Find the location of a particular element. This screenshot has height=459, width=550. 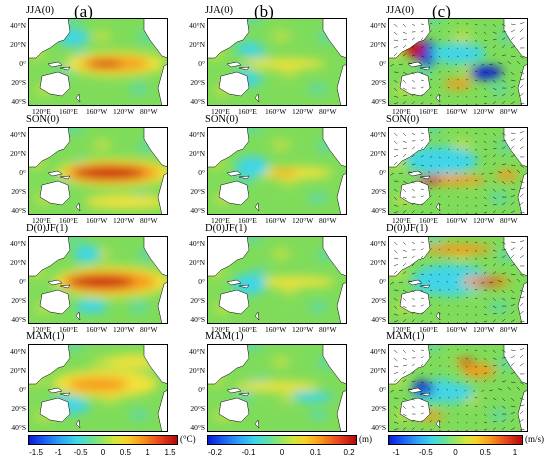

column-label: (c) is located at coordinates (441, 11).